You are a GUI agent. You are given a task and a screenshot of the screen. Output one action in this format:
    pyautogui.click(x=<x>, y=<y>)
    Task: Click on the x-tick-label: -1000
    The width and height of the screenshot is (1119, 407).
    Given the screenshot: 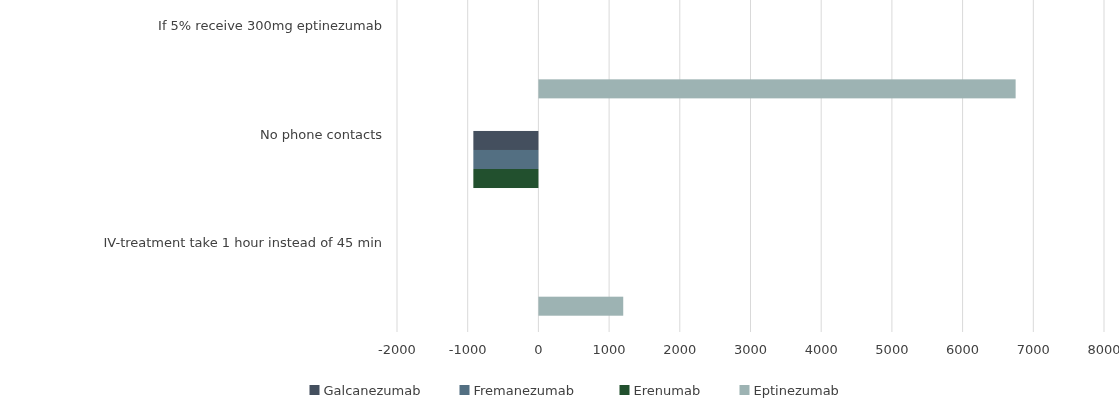 What is the action you would take?
    pyautogui.click(x=467, y=349)
    